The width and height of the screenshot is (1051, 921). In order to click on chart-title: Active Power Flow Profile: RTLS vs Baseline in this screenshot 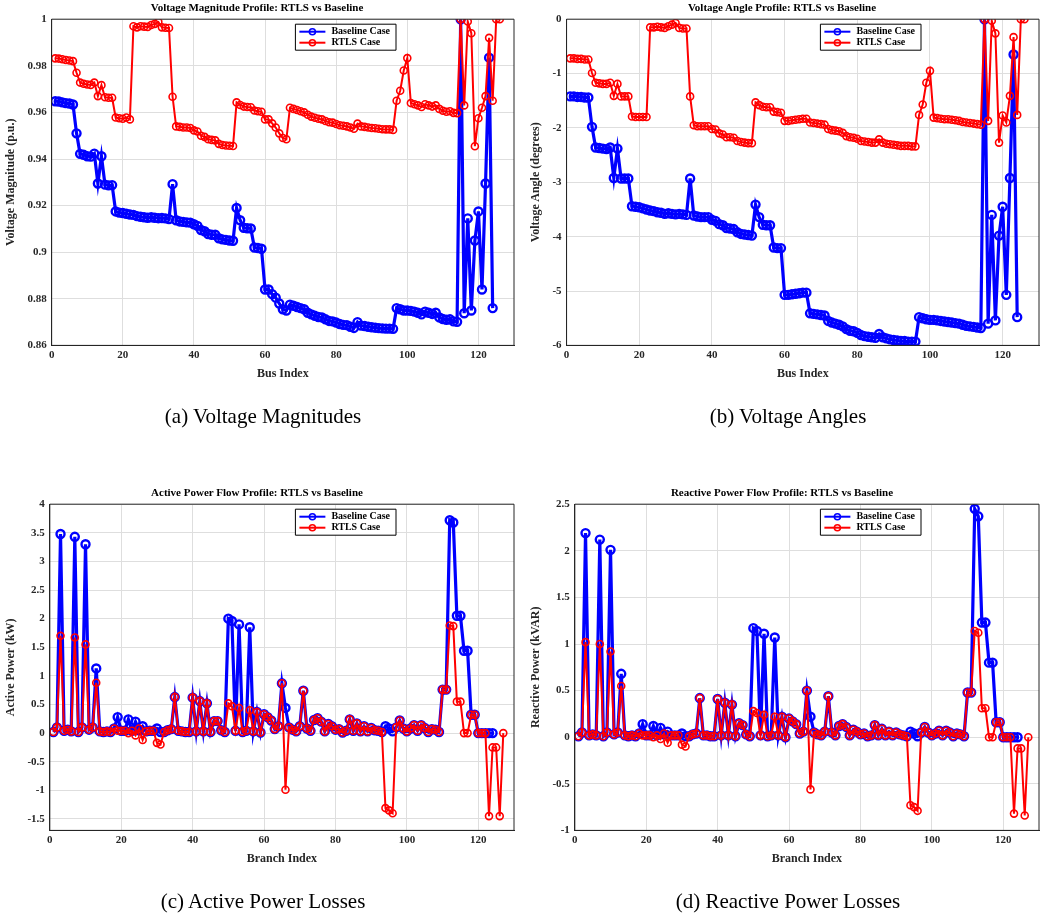, I will do `click(257, 492)`.